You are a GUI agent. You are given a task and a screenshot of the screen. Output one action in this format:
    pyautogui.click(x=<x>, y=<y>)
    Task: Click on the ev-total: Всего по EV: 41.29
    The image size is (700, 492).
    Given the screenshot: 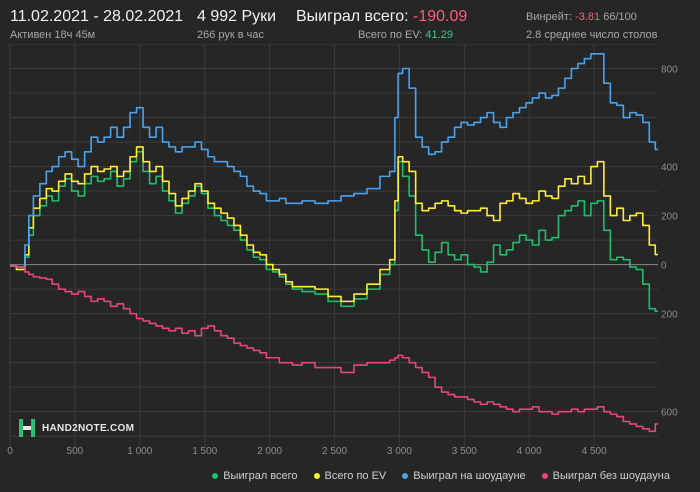 What is the action you would take?
    pyautogui.click(x=405, y=35)
    